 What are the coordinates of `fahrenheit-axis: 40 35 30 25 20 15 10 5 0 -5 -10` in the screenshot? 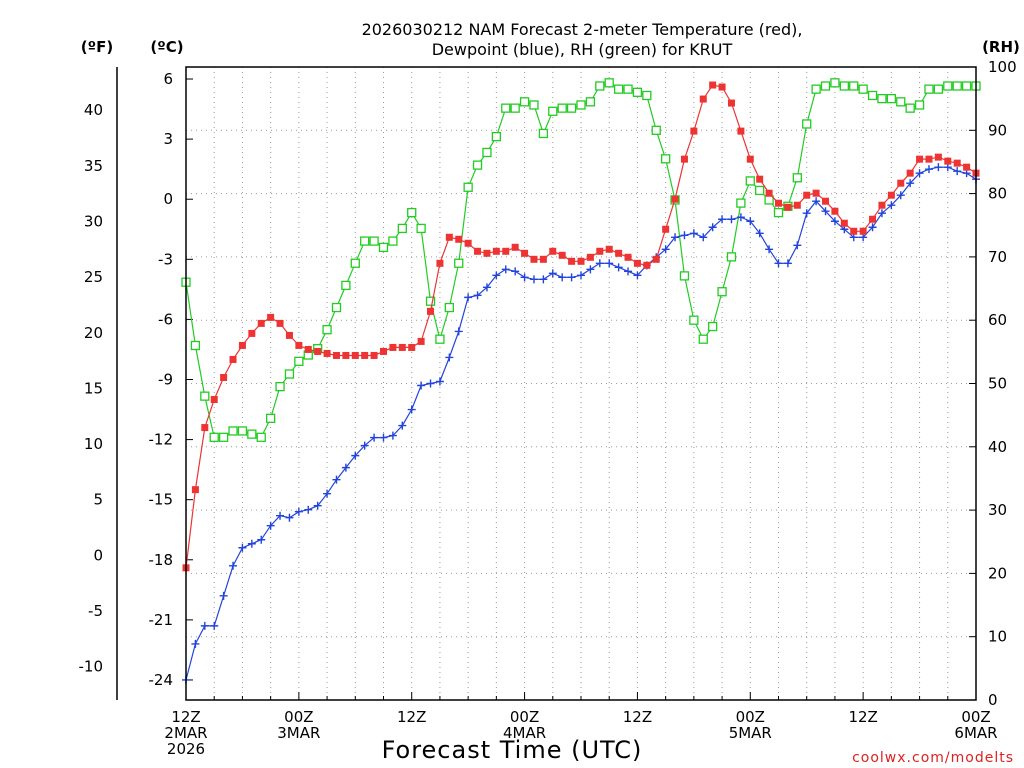 It's located at (91, 388).